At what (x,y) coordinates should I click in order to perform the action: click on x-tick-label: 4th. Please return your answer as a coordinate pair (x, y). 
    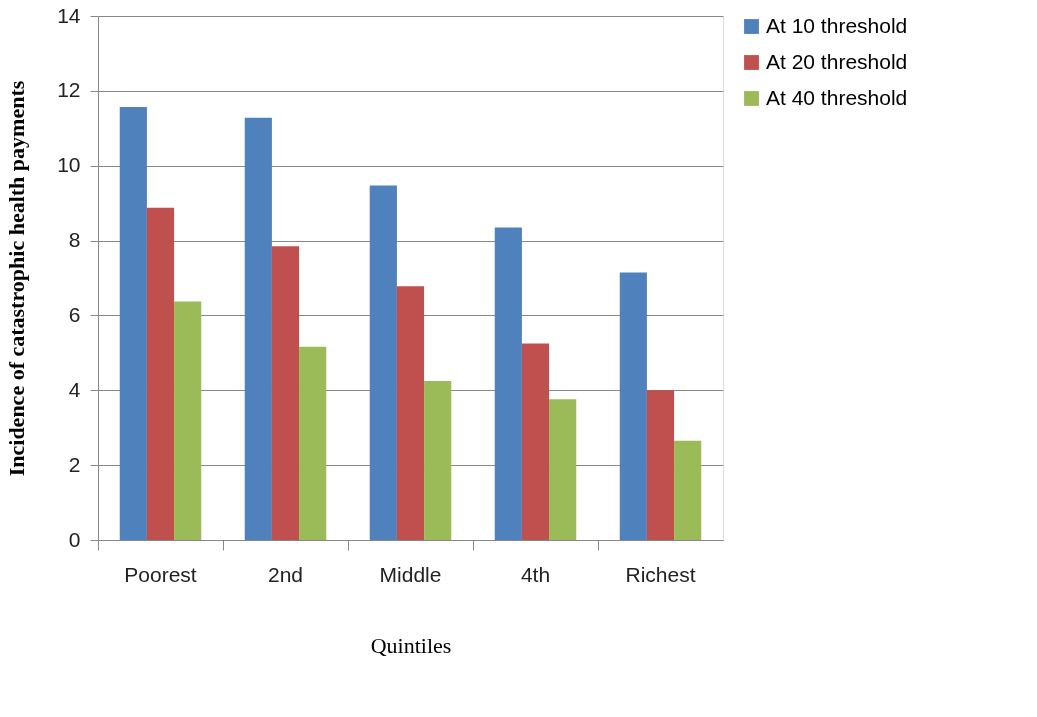
    Looking at the image, I should click on (535, 574).